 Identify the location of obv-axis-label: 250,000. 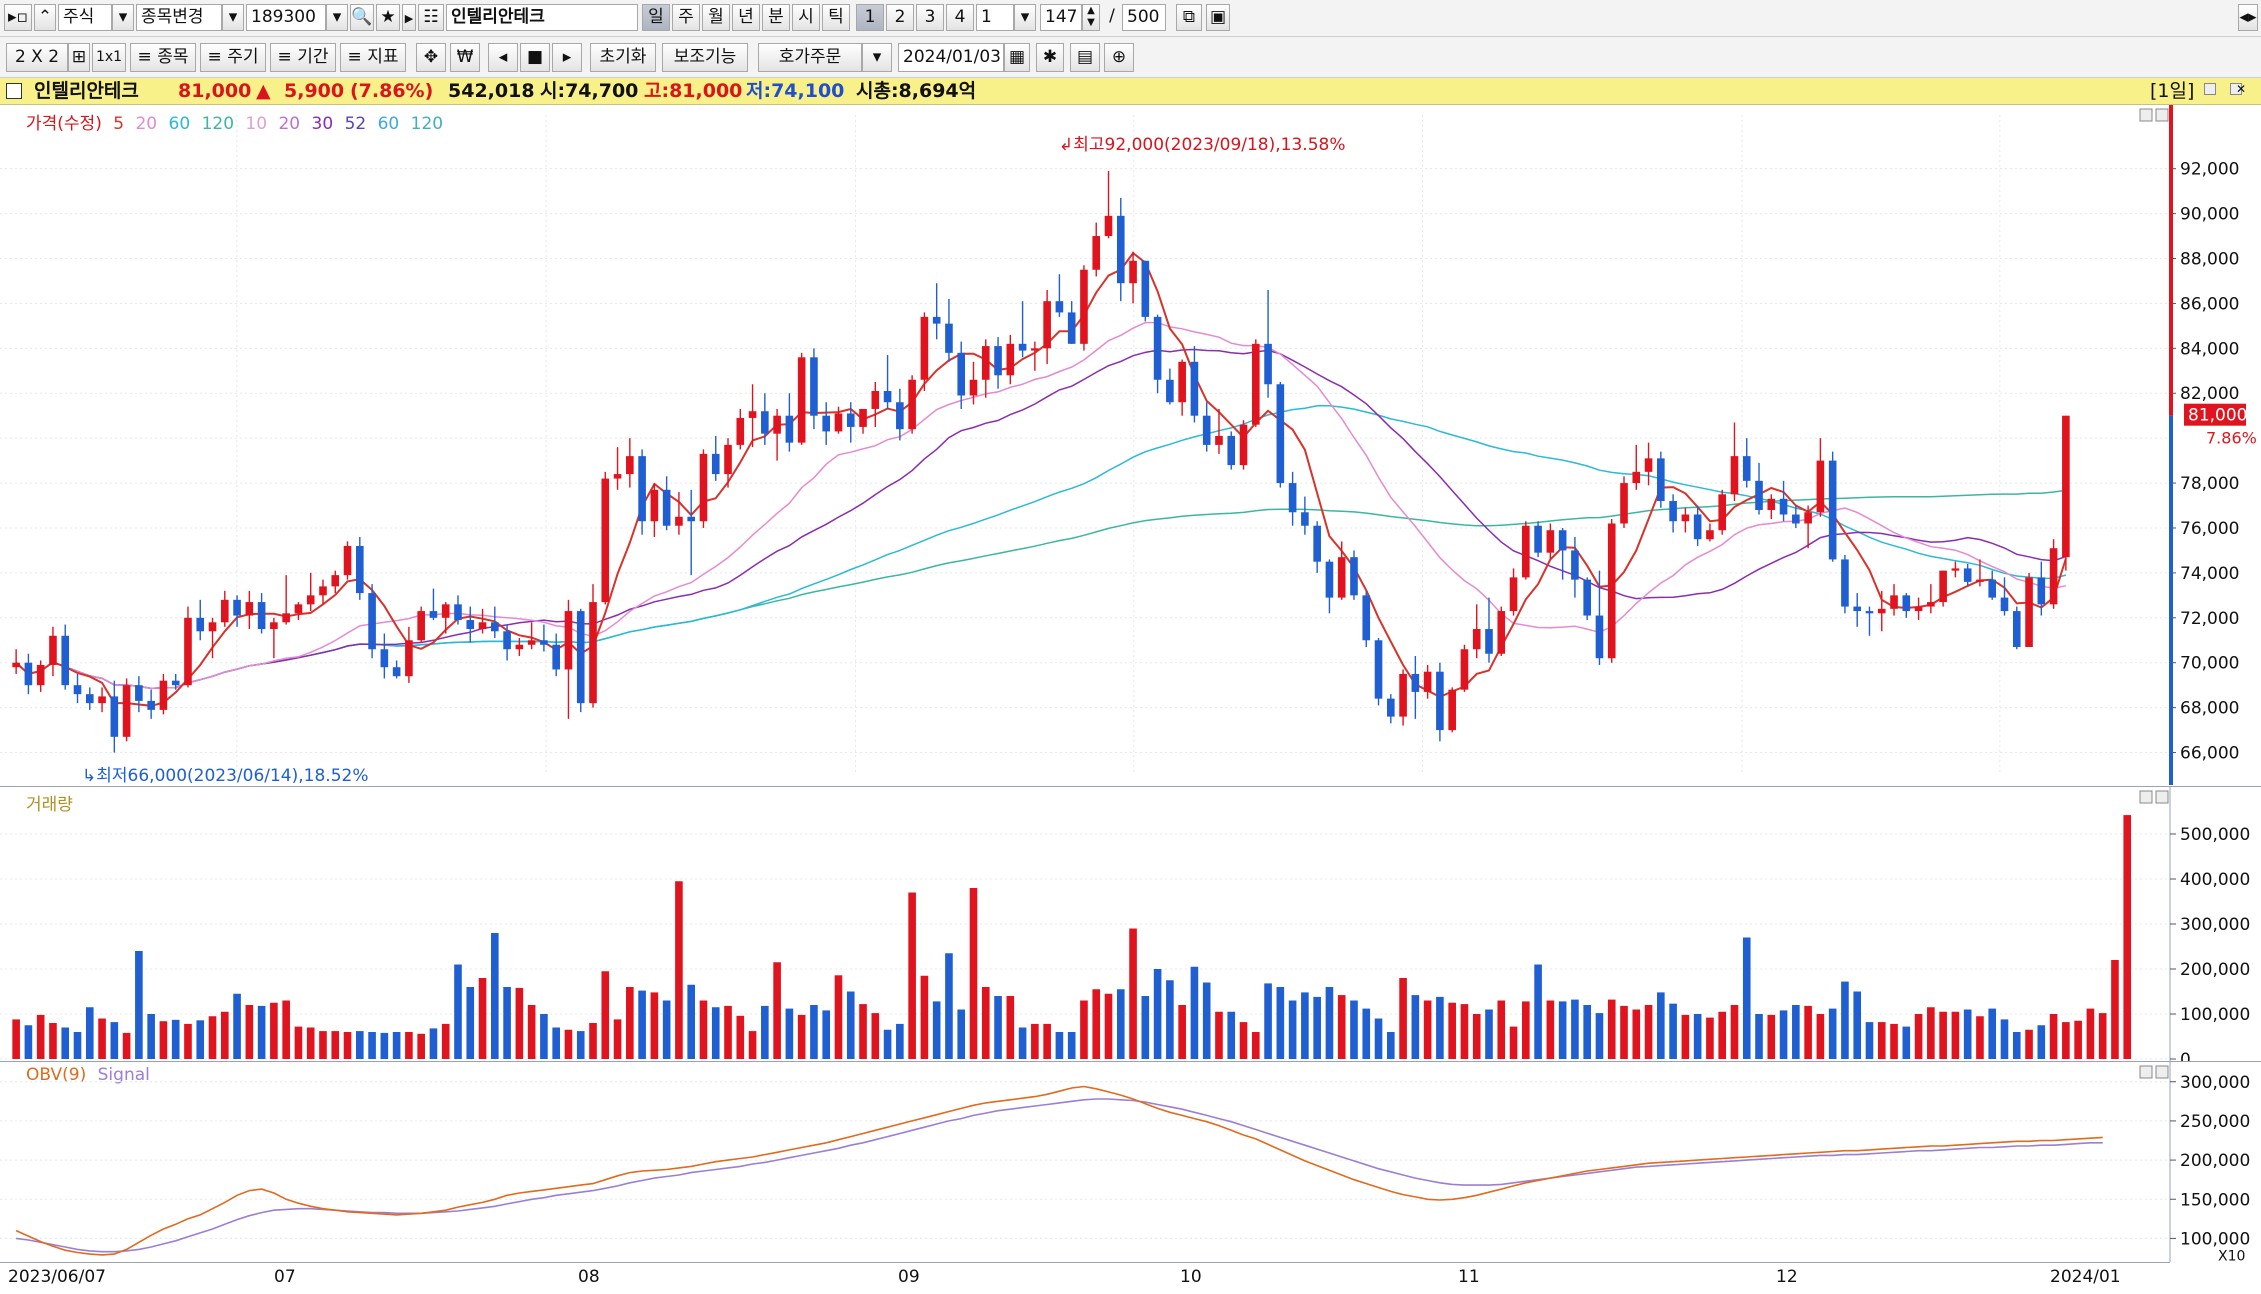
(2215, 1122).